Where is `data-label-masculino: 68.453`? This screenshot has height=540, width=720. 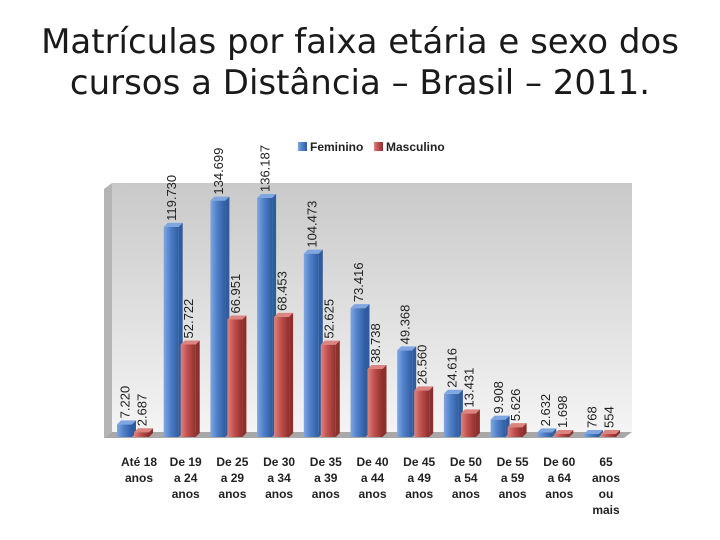 data-label-masculino: 68.453 is located at coordinates (282, 291).